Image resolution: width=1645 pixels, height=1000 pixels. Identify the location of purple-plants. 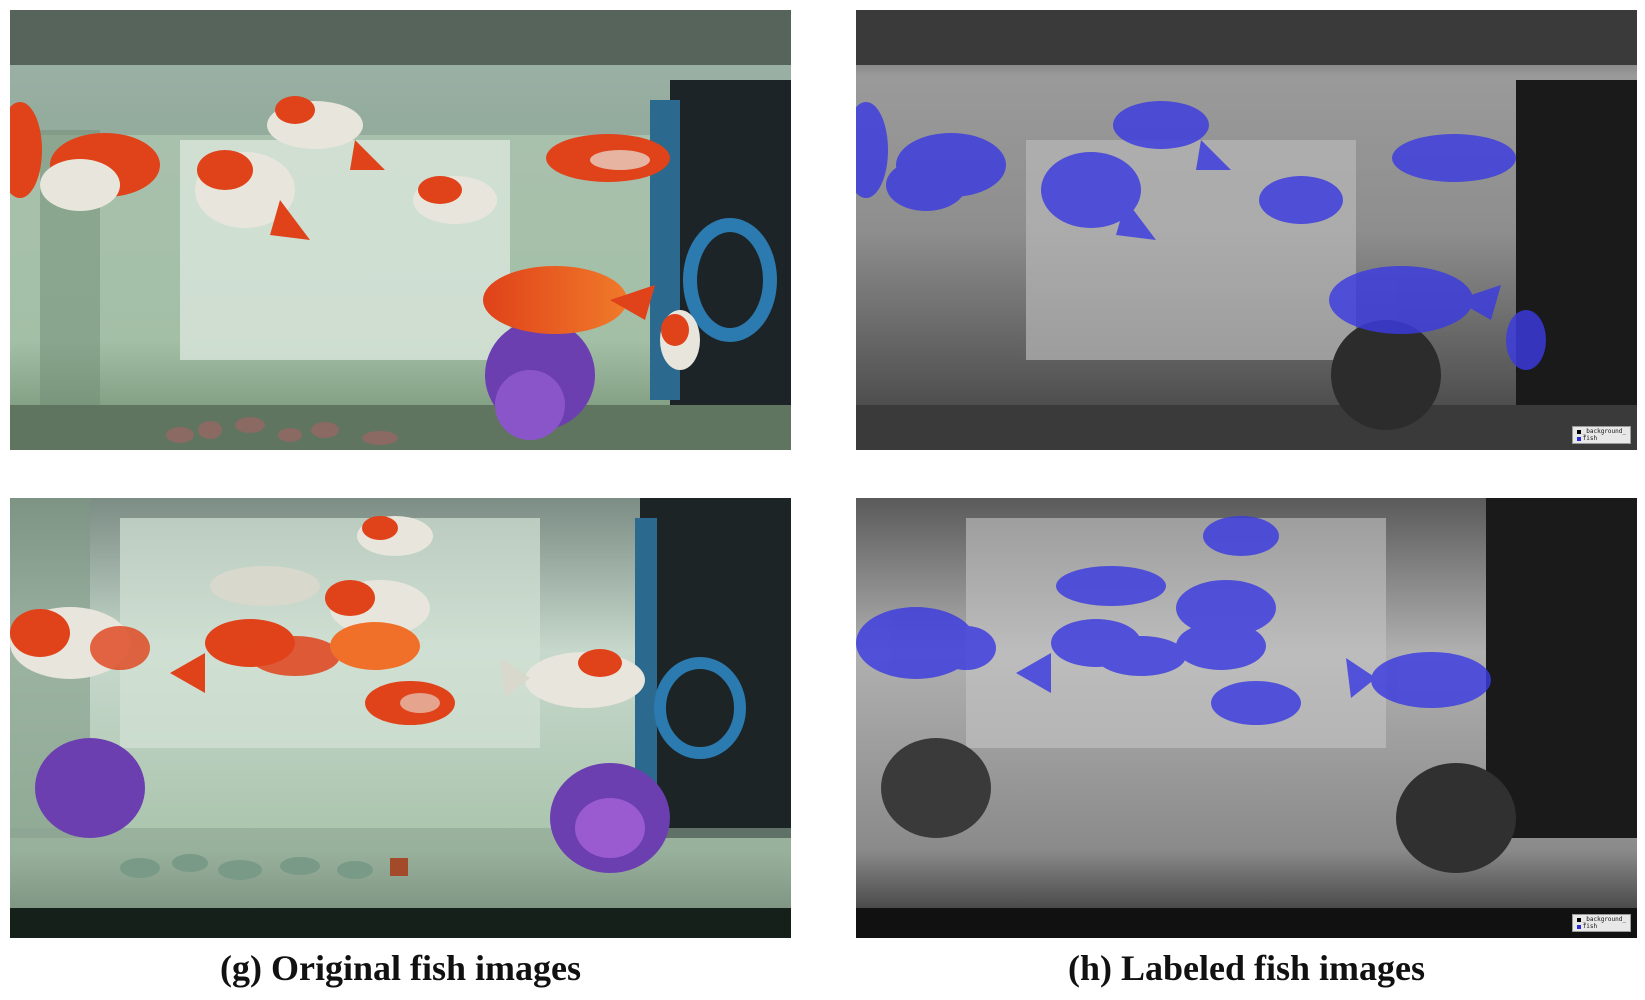
(352, 805).